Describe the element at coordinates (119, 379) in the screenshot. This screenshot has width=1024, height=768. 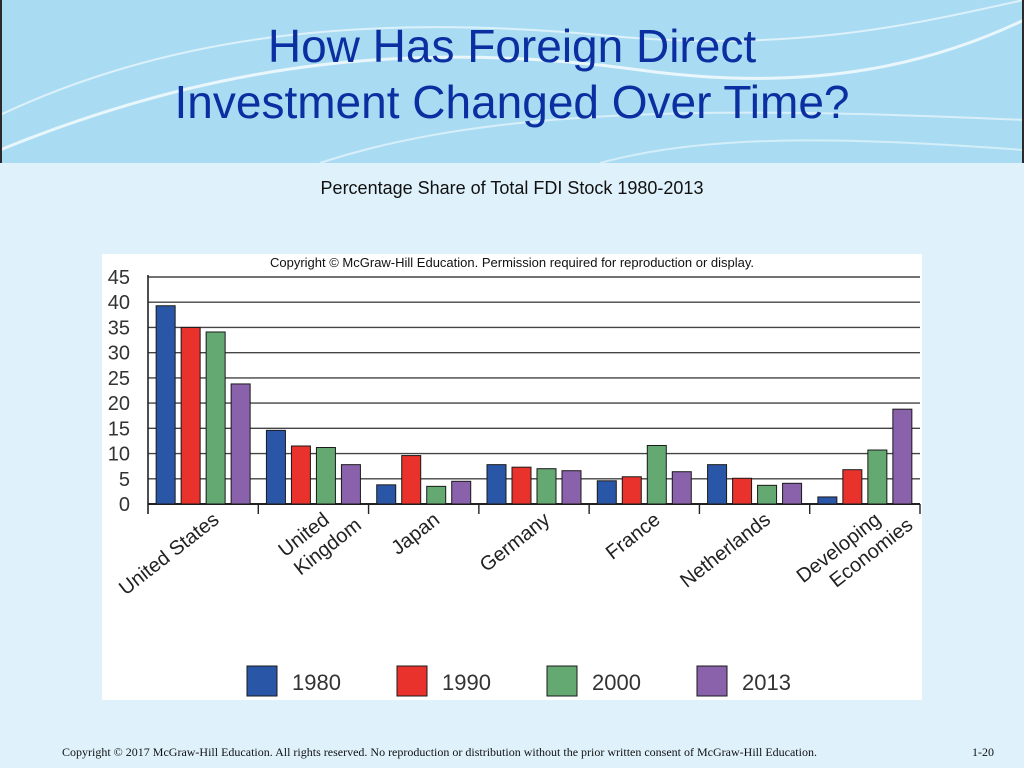
I see `y-tick-label: 25` at that location.